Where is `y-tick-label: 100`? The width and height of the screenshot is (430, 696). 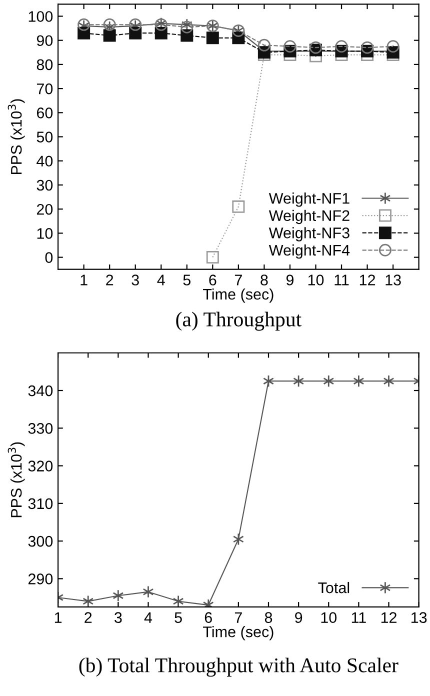
y-tick-label: 100 is located at coordinates (40, 16).